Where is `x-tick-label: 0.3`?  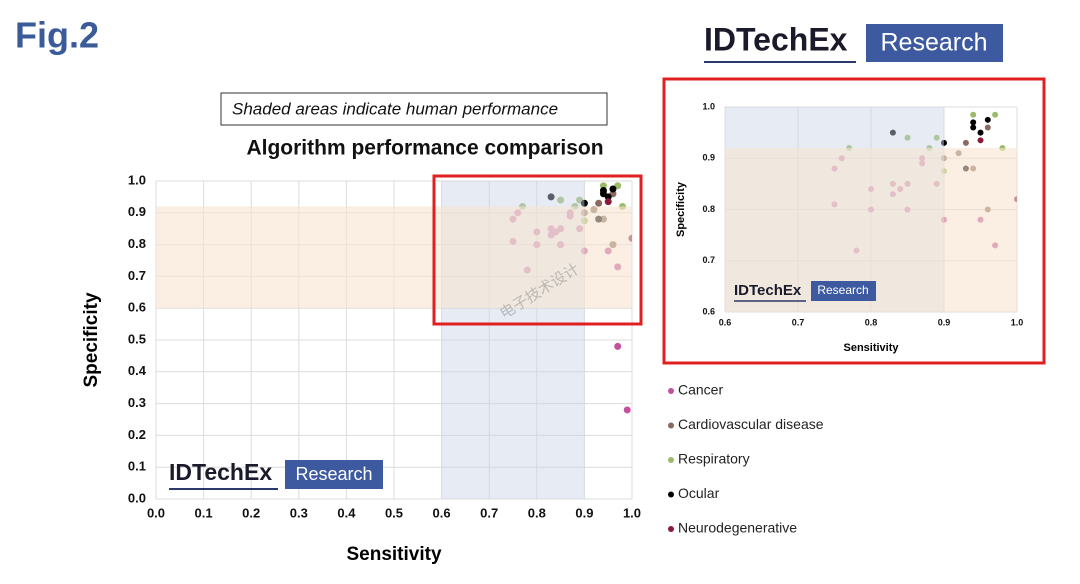 x-tick-label: 0.3 is located at coordinates (299, 512).